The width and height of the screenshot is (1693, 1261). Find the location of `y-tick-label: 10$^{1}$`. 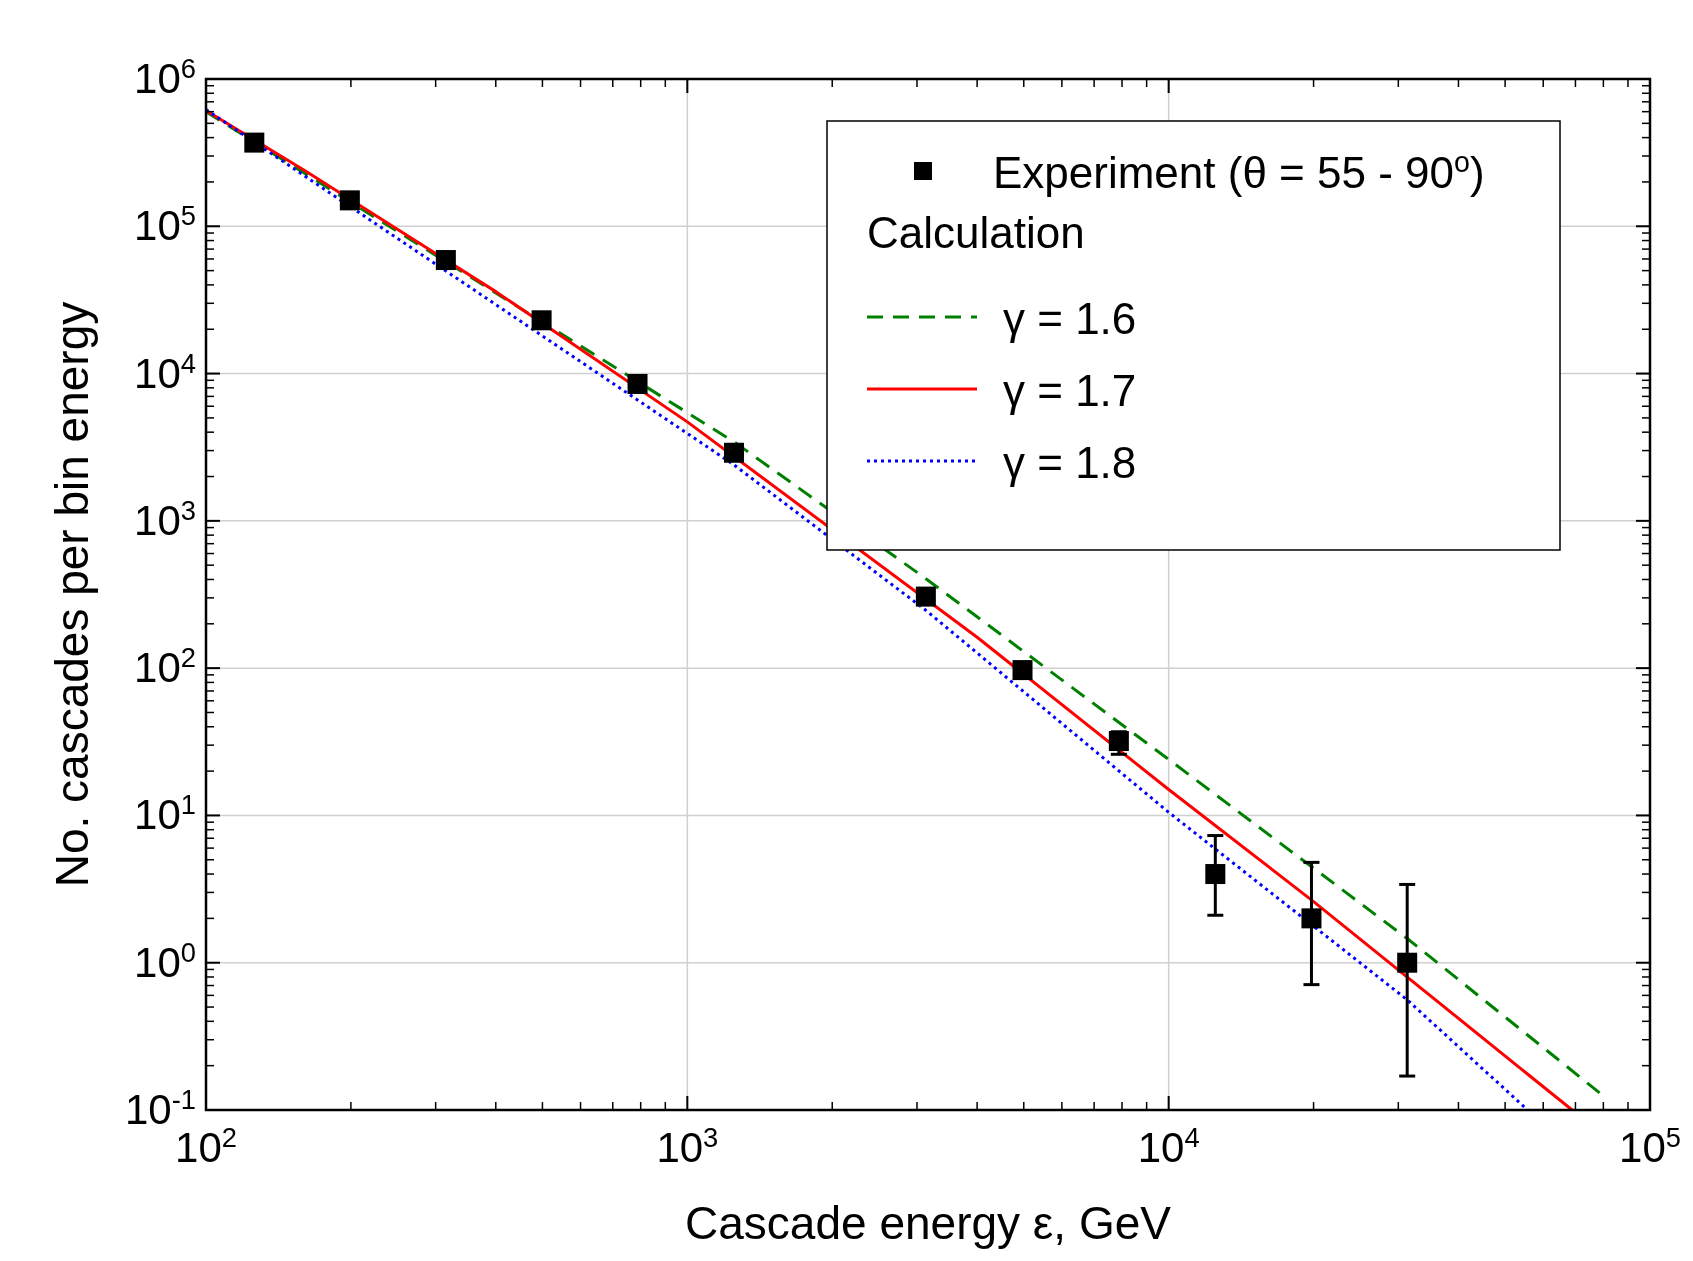

y-tick-label: 10$^{1}$ is located at coordinates (165, 813).